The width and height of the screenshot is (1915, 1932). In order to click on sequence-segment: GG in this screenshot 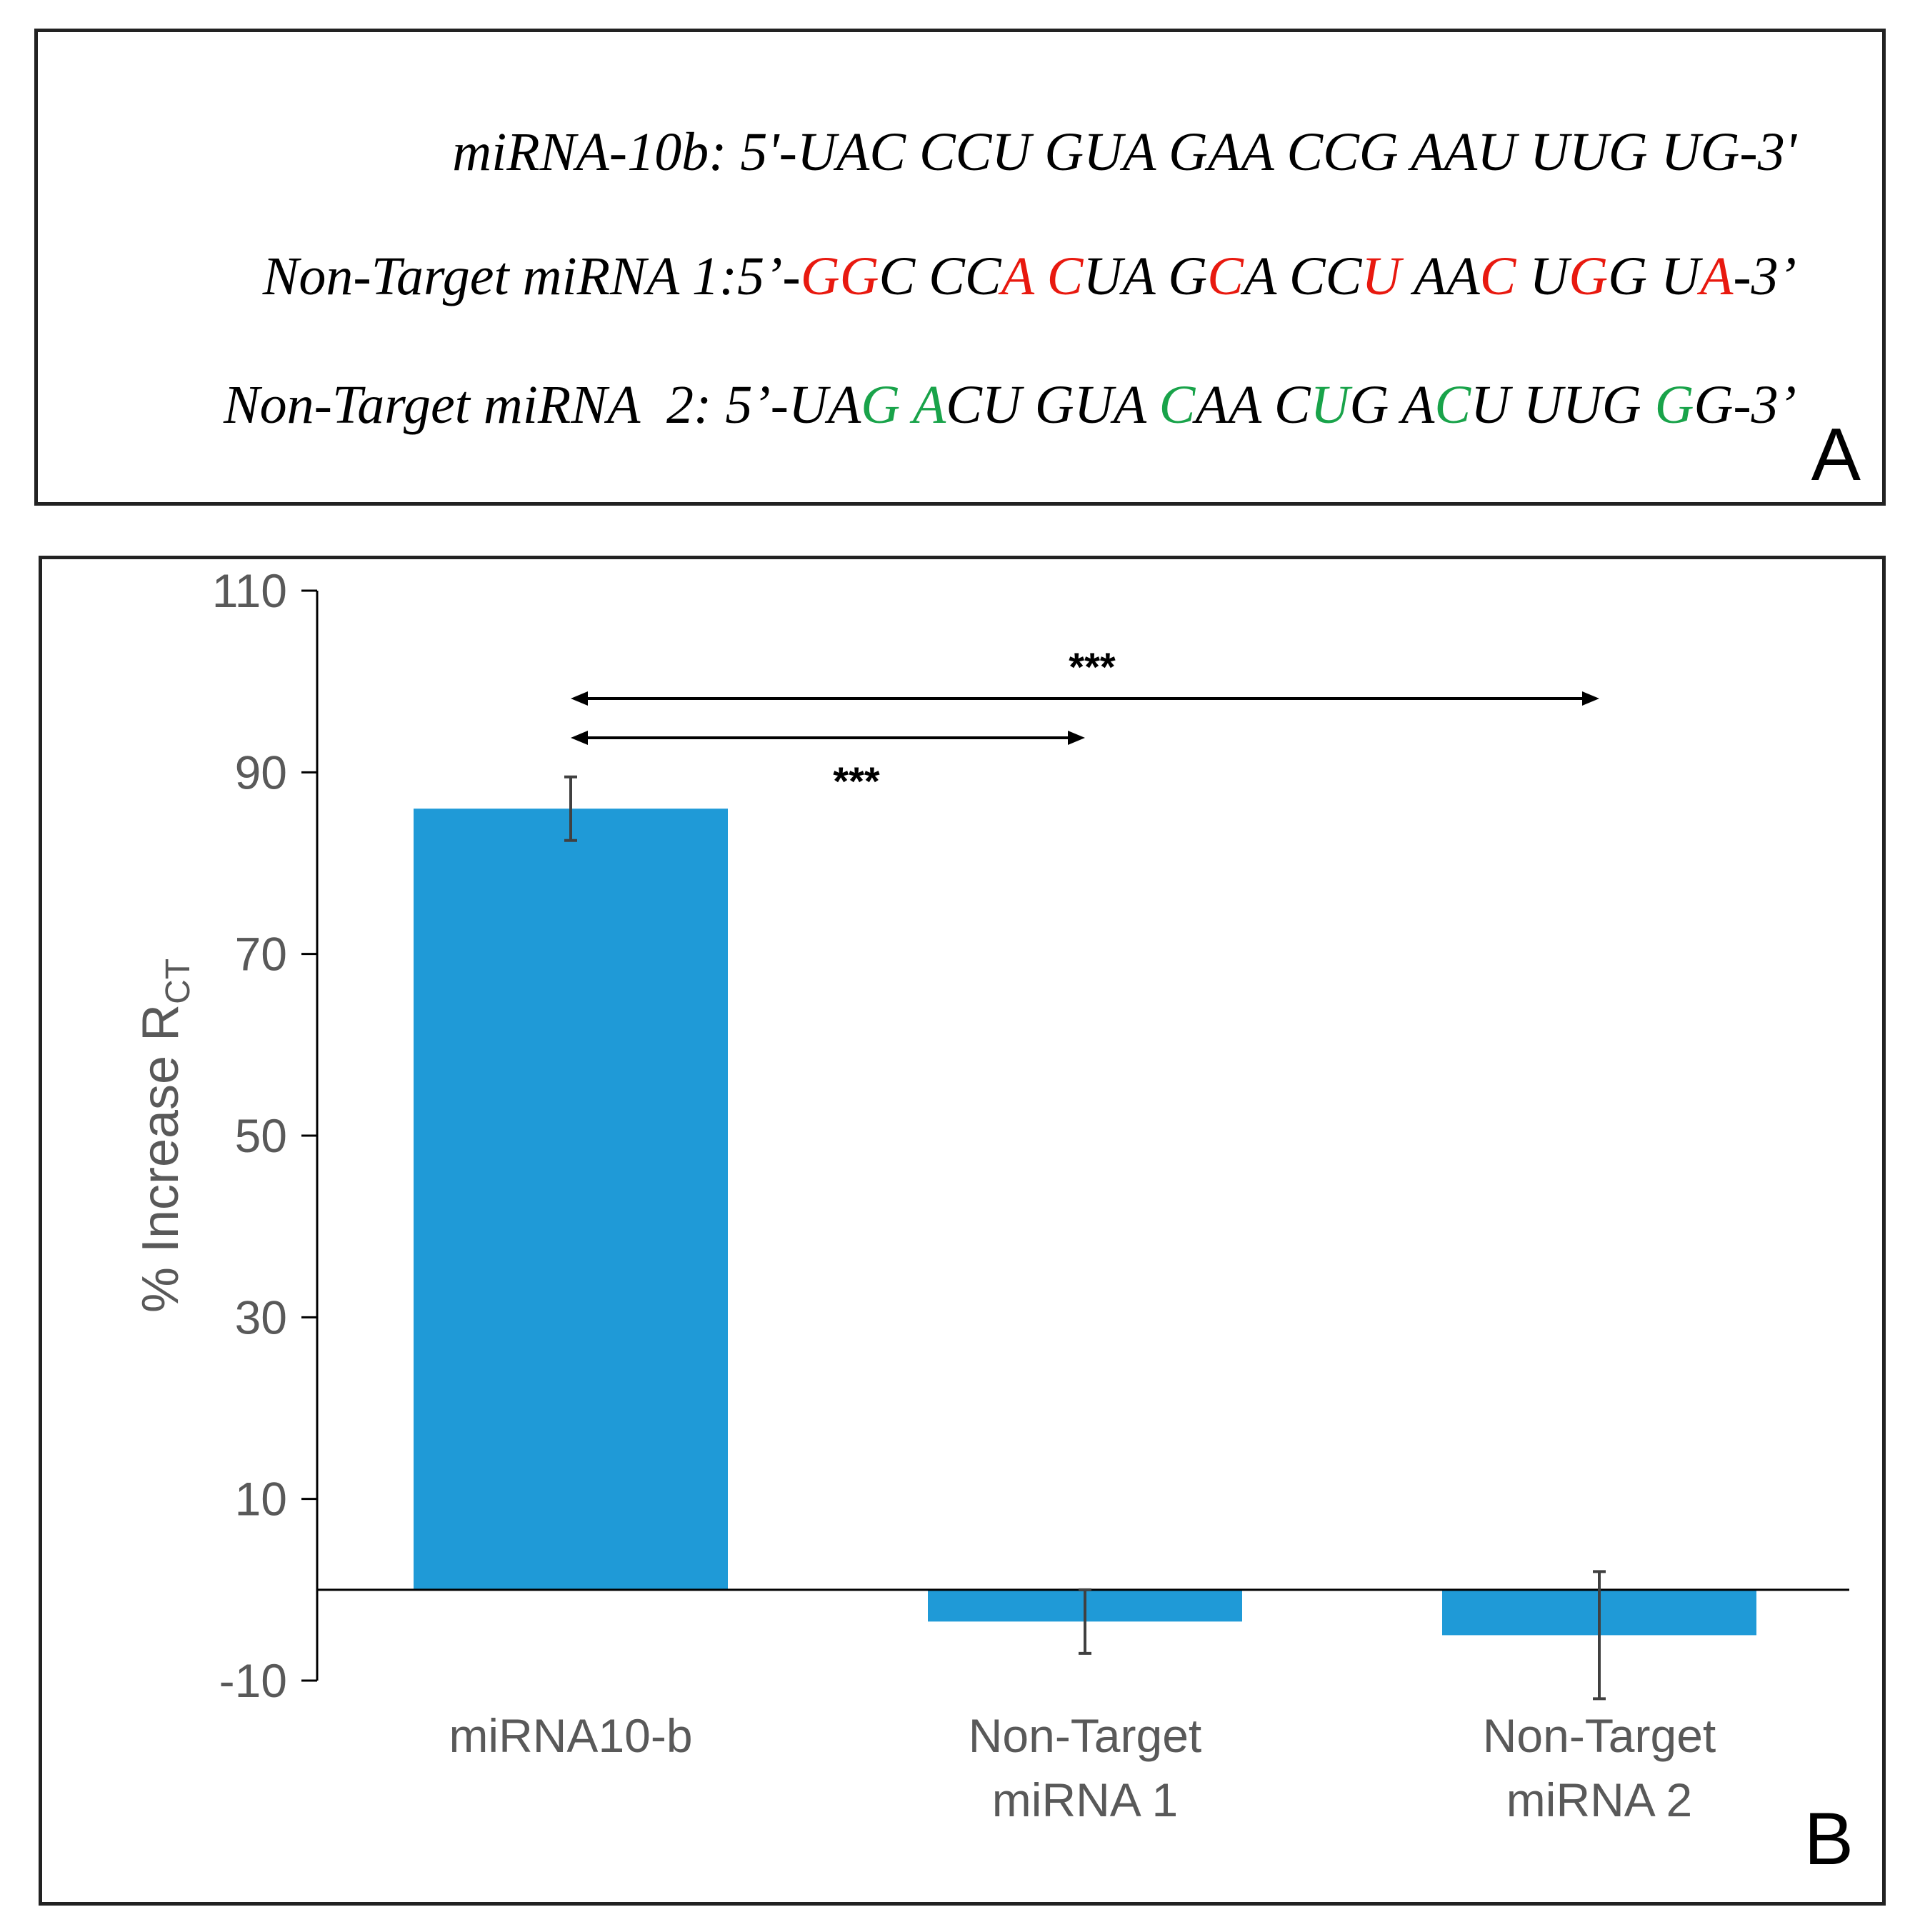, I will do `click(839, 276)`.